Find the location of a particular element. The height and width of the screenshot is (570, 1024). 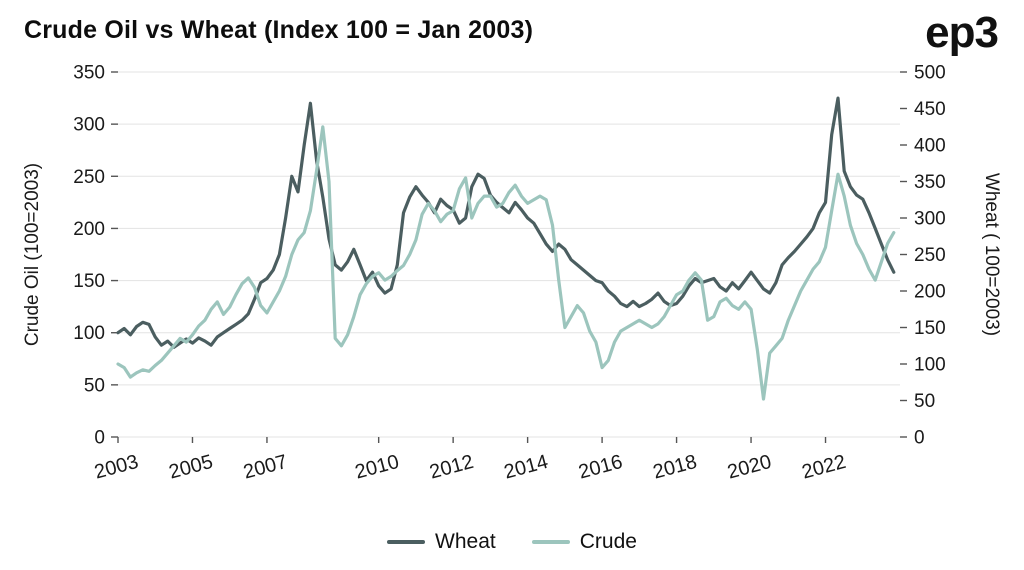

right-axis-tick-label: 400 is located at coordinates (930, 146).